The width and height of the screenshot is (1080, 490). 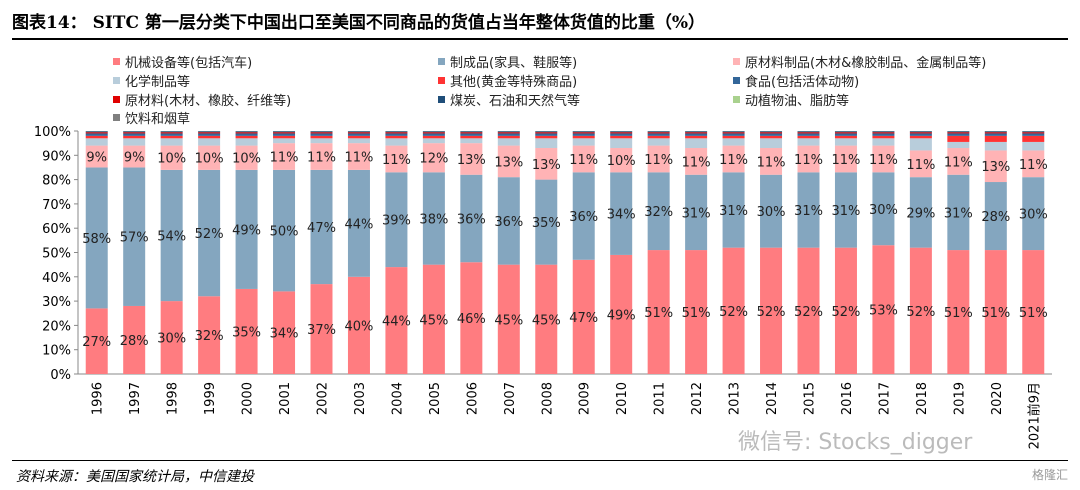 I want to click on source-note: 资料来源：美国国家统计局，中信建投, so click(x=135, y=477).